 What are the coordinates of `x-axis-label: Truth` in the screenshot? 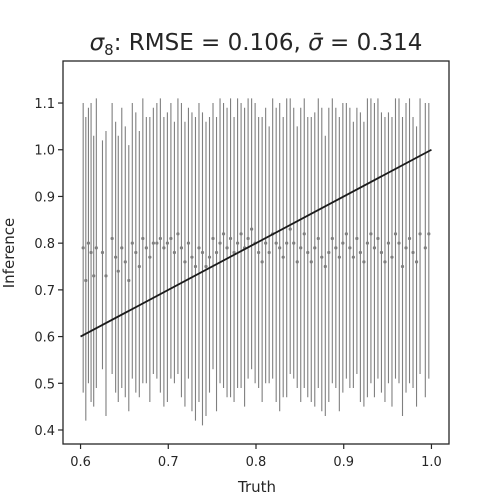 It's located at (256, 487).